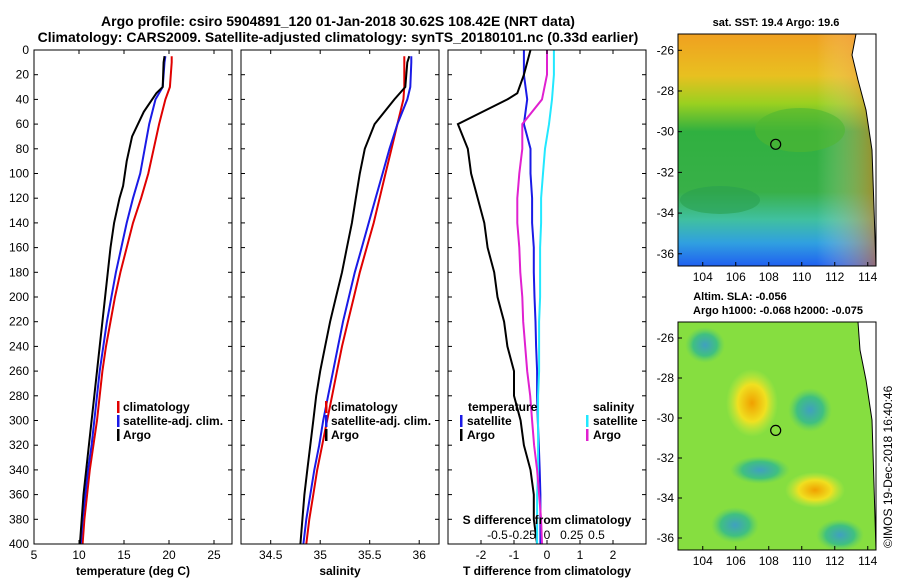 The width and height of the screenshot is (900, 580). What do you see at coordinates (720, 200) in the screenshot?
I see `sst-patch` at bounding box center [720, 200].